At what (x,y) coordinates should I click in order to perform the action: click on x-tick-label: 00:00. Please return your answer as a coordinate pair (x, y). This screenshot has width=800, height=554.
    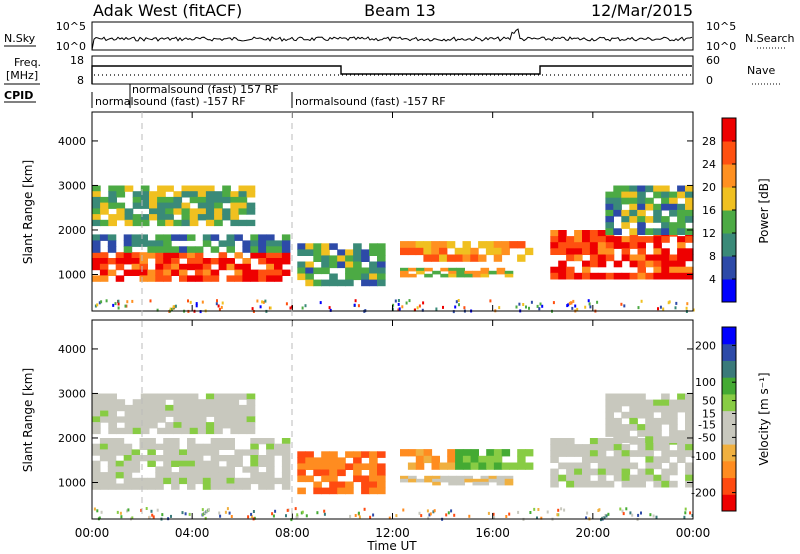
    Looking at the image, I should click on (92, 533).